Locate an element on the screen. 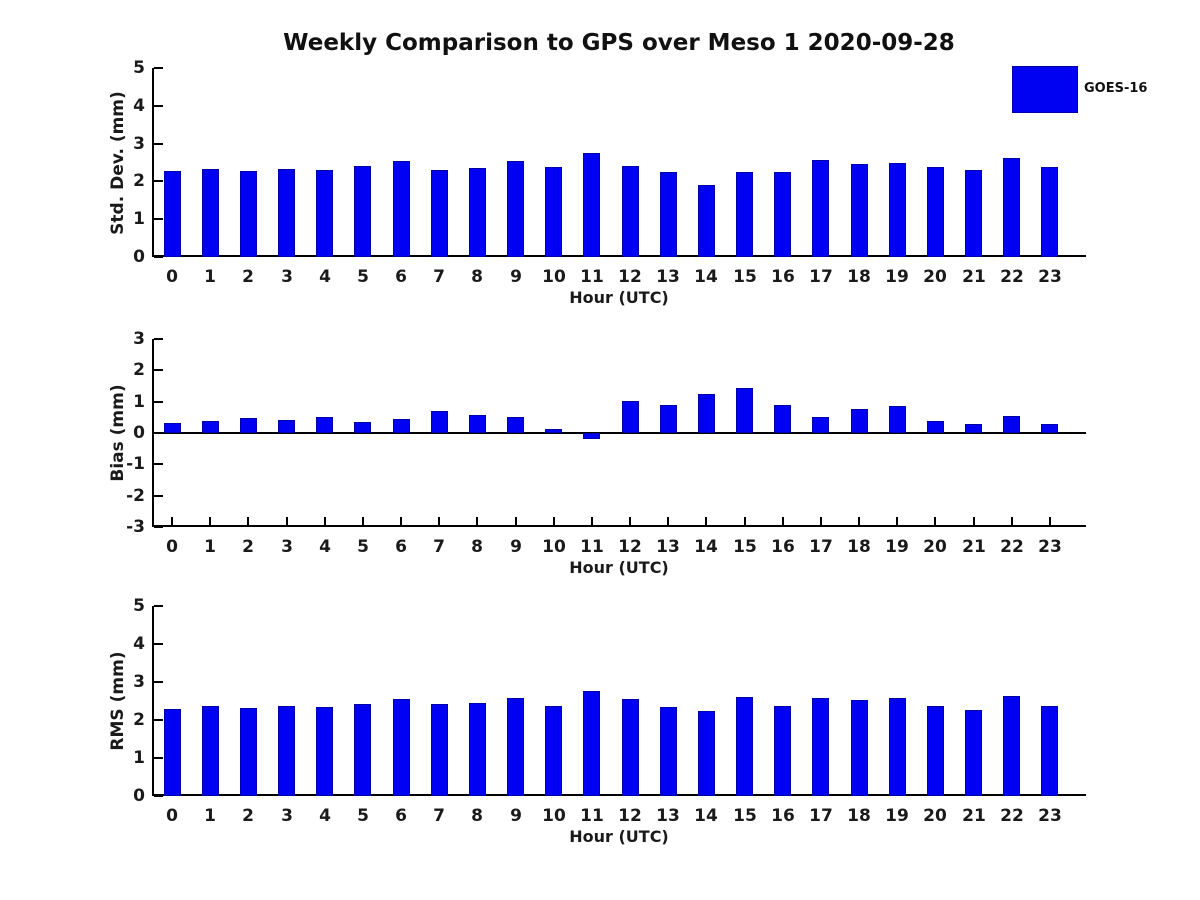 Image resolution: width=1200 pixels, height=900 pixels. x-tick-label: 9 is located at coordinates (516, 277).